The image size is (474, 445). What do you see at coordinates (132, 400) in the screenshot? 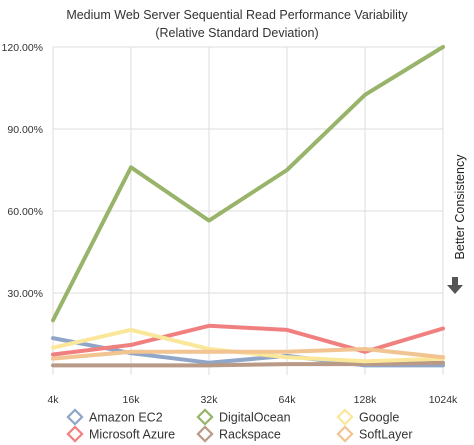
I see `x-tick-label: 16k` at bounding box center [132, 400].